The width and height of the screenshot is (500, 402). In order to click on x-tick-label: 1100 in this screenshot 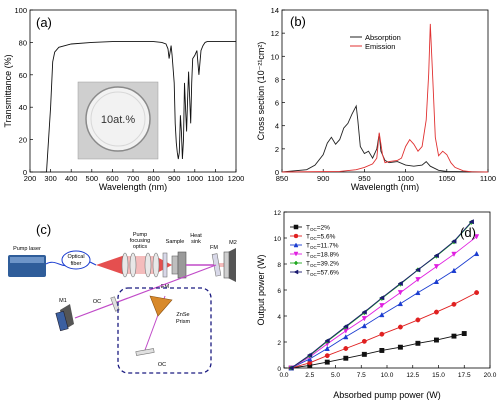, I will do `click(215, 178)`.